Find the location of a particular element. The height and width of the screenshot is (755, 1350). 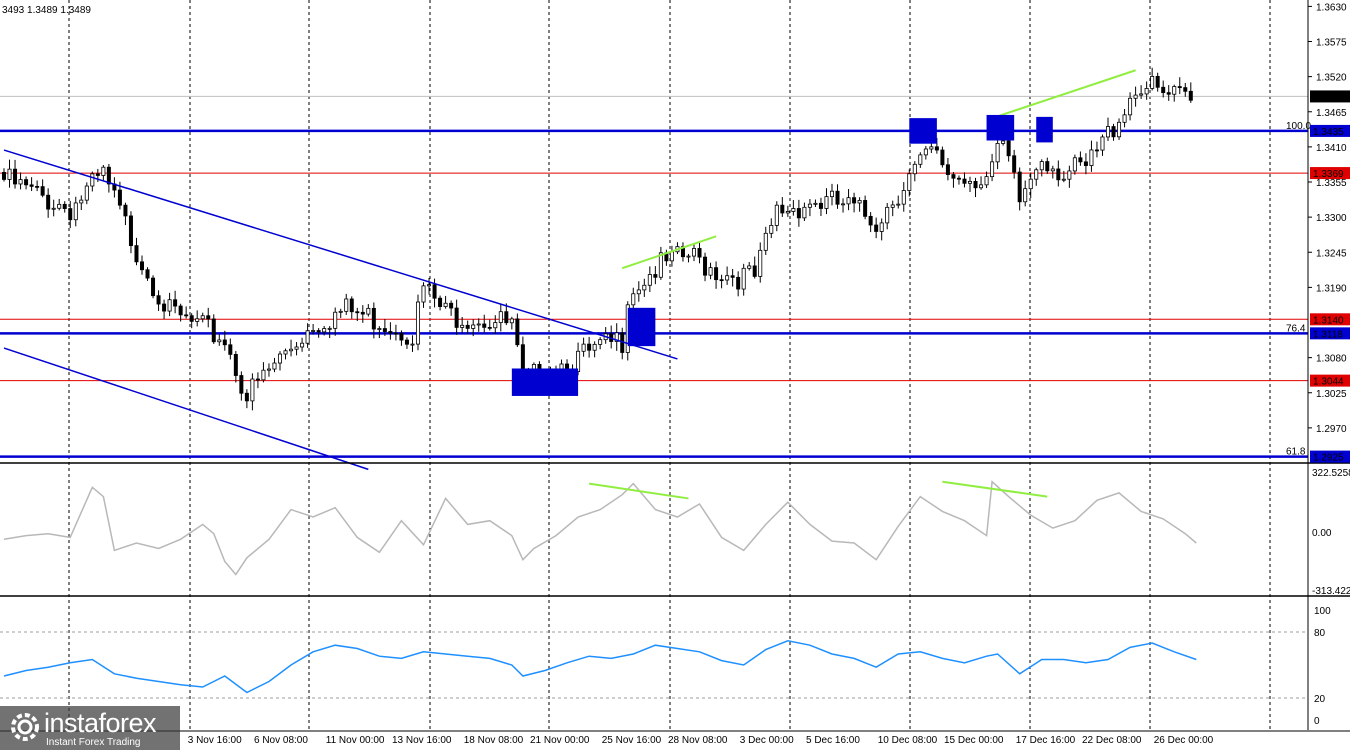

cci-tick-label-1: 0.00 is located at coordinates (1322, 533).